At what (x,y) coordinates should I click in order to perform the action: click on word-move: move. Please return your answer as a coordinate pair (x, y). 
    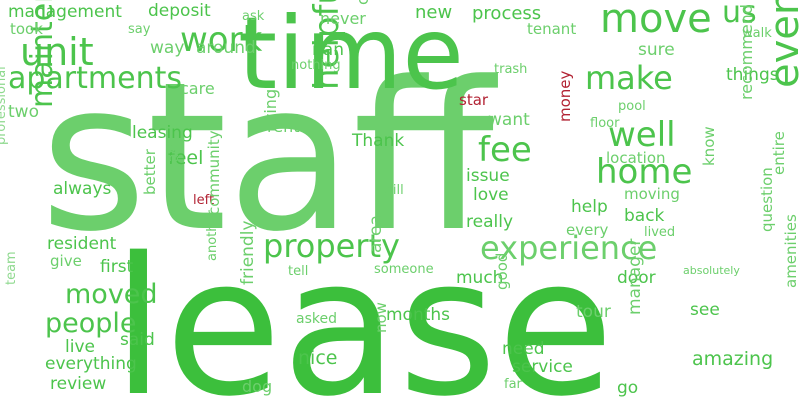
    Looking at the image, I should click on (656, 21).